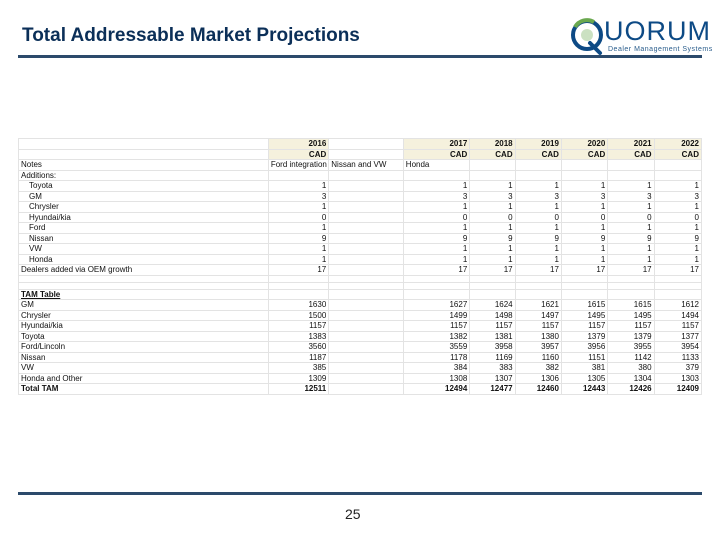 Image resolution: width=720 pixels, height=540 pixels. Describe the element at coordinates (584, 389) in the screenshot. I see `value-cell: 12443` at that location.